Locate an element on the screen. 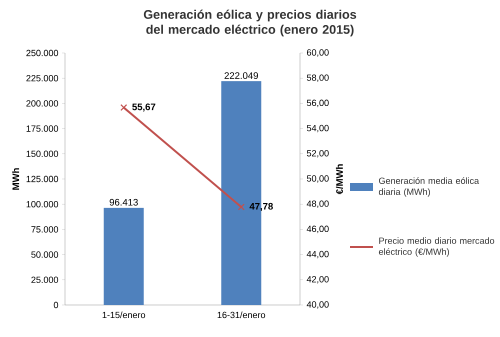 The width and height of the screenshot is (500, 337). x-tick-label: 1-15/enero is located at coordinates (124, 315).